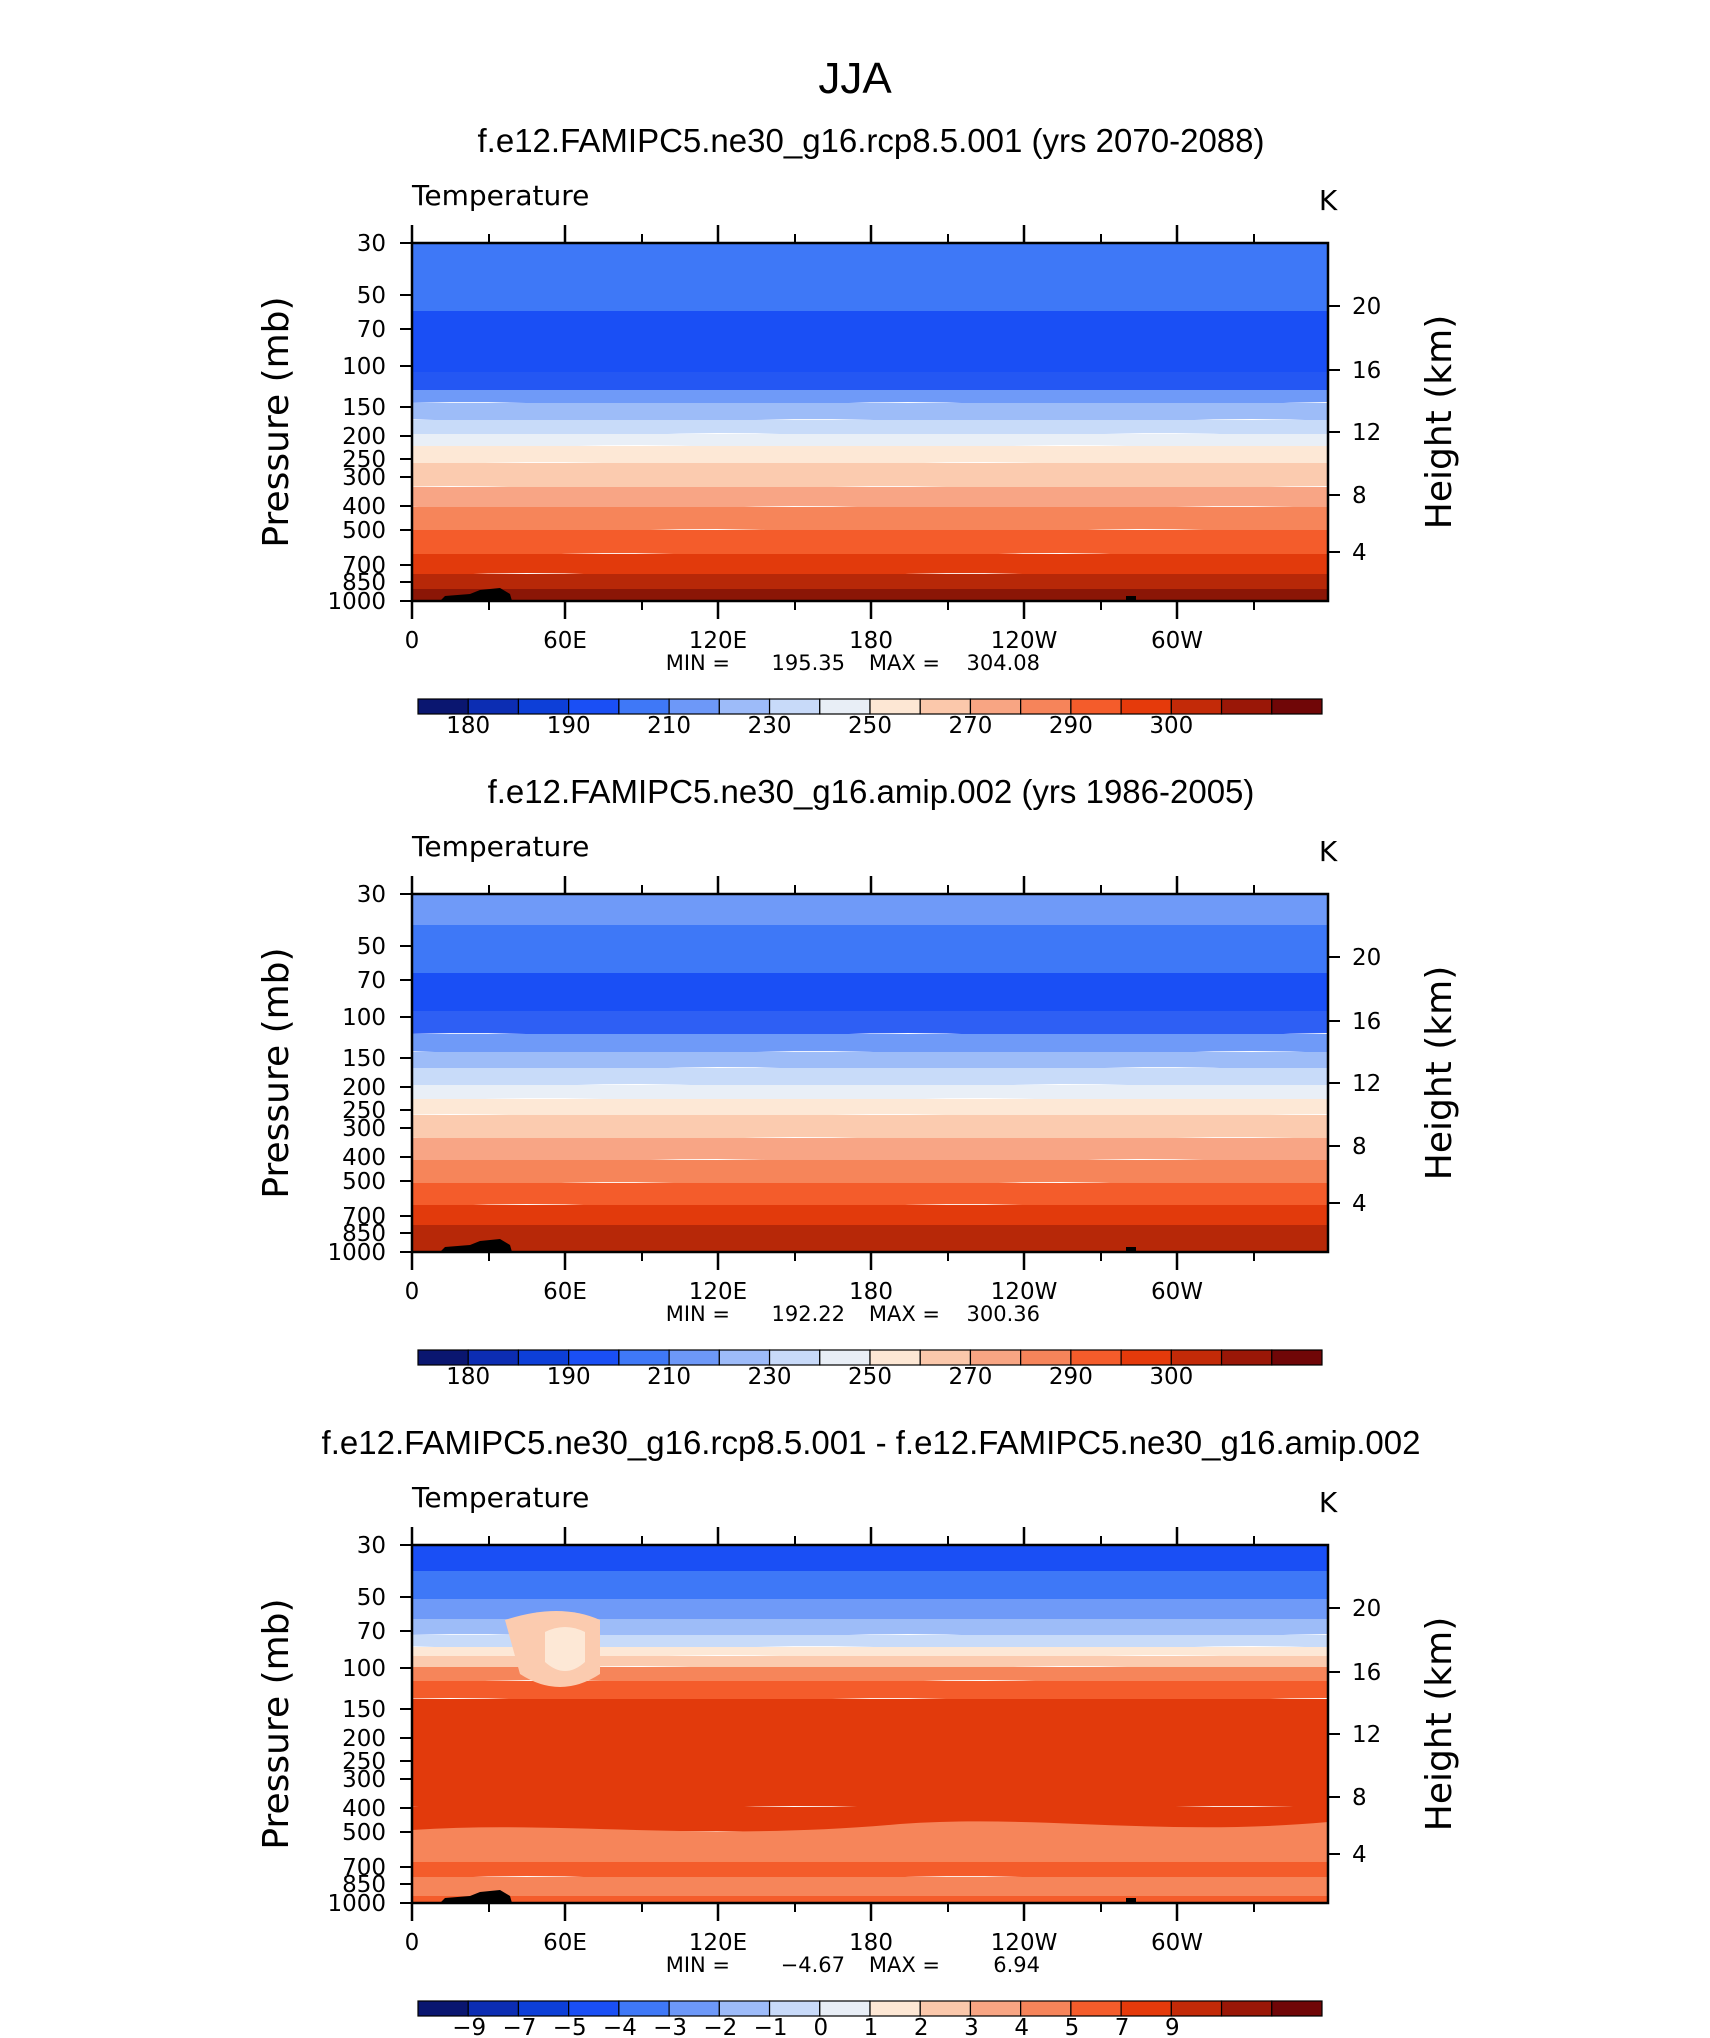 This screenshot has width=1710, height=2038. What do you see at coordinates (364, 408) in the screenshot?
I see `y-tick-label: 150` at bounding box center [364, 408].